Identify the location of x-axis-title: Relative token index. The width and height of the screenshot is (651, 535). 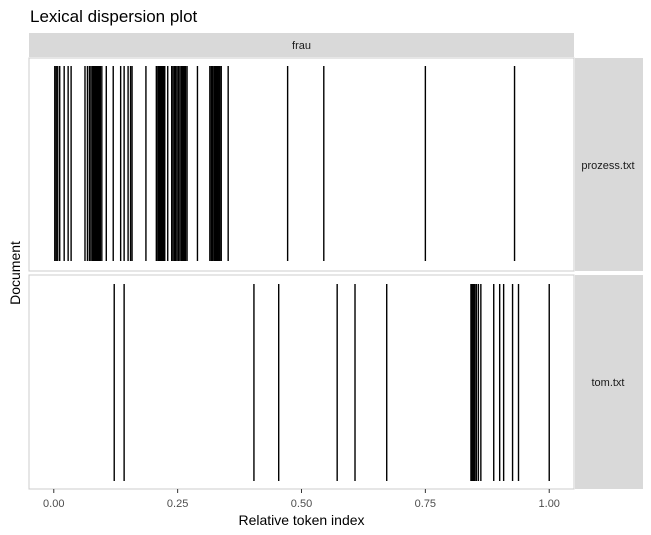
(301, 520).